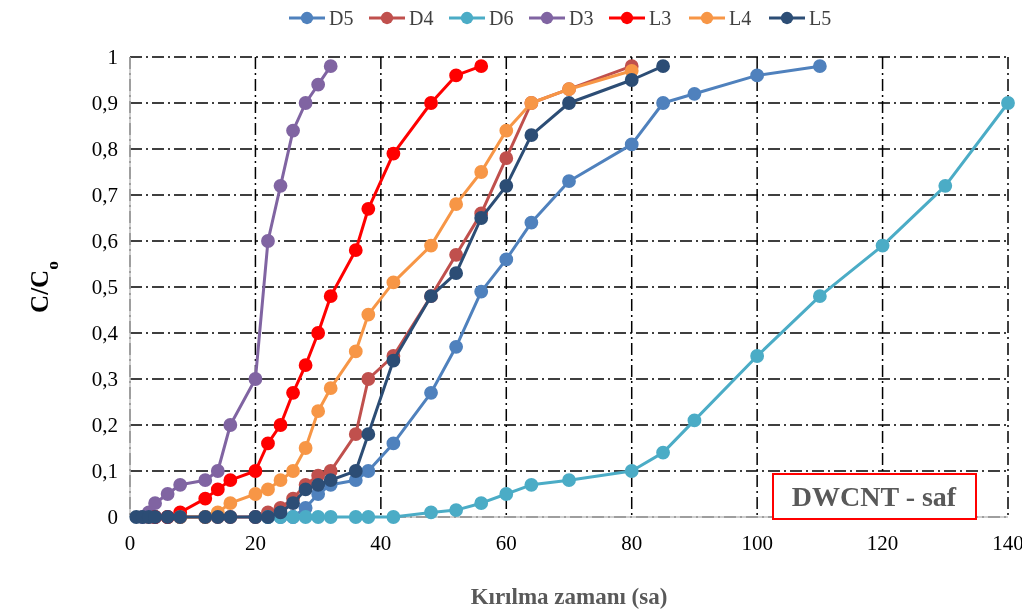 This screenshot has height=616, width=1022. Describe the element at coordinates (341, 18) in the screenshot. I see `legend-label: D5` at that location.